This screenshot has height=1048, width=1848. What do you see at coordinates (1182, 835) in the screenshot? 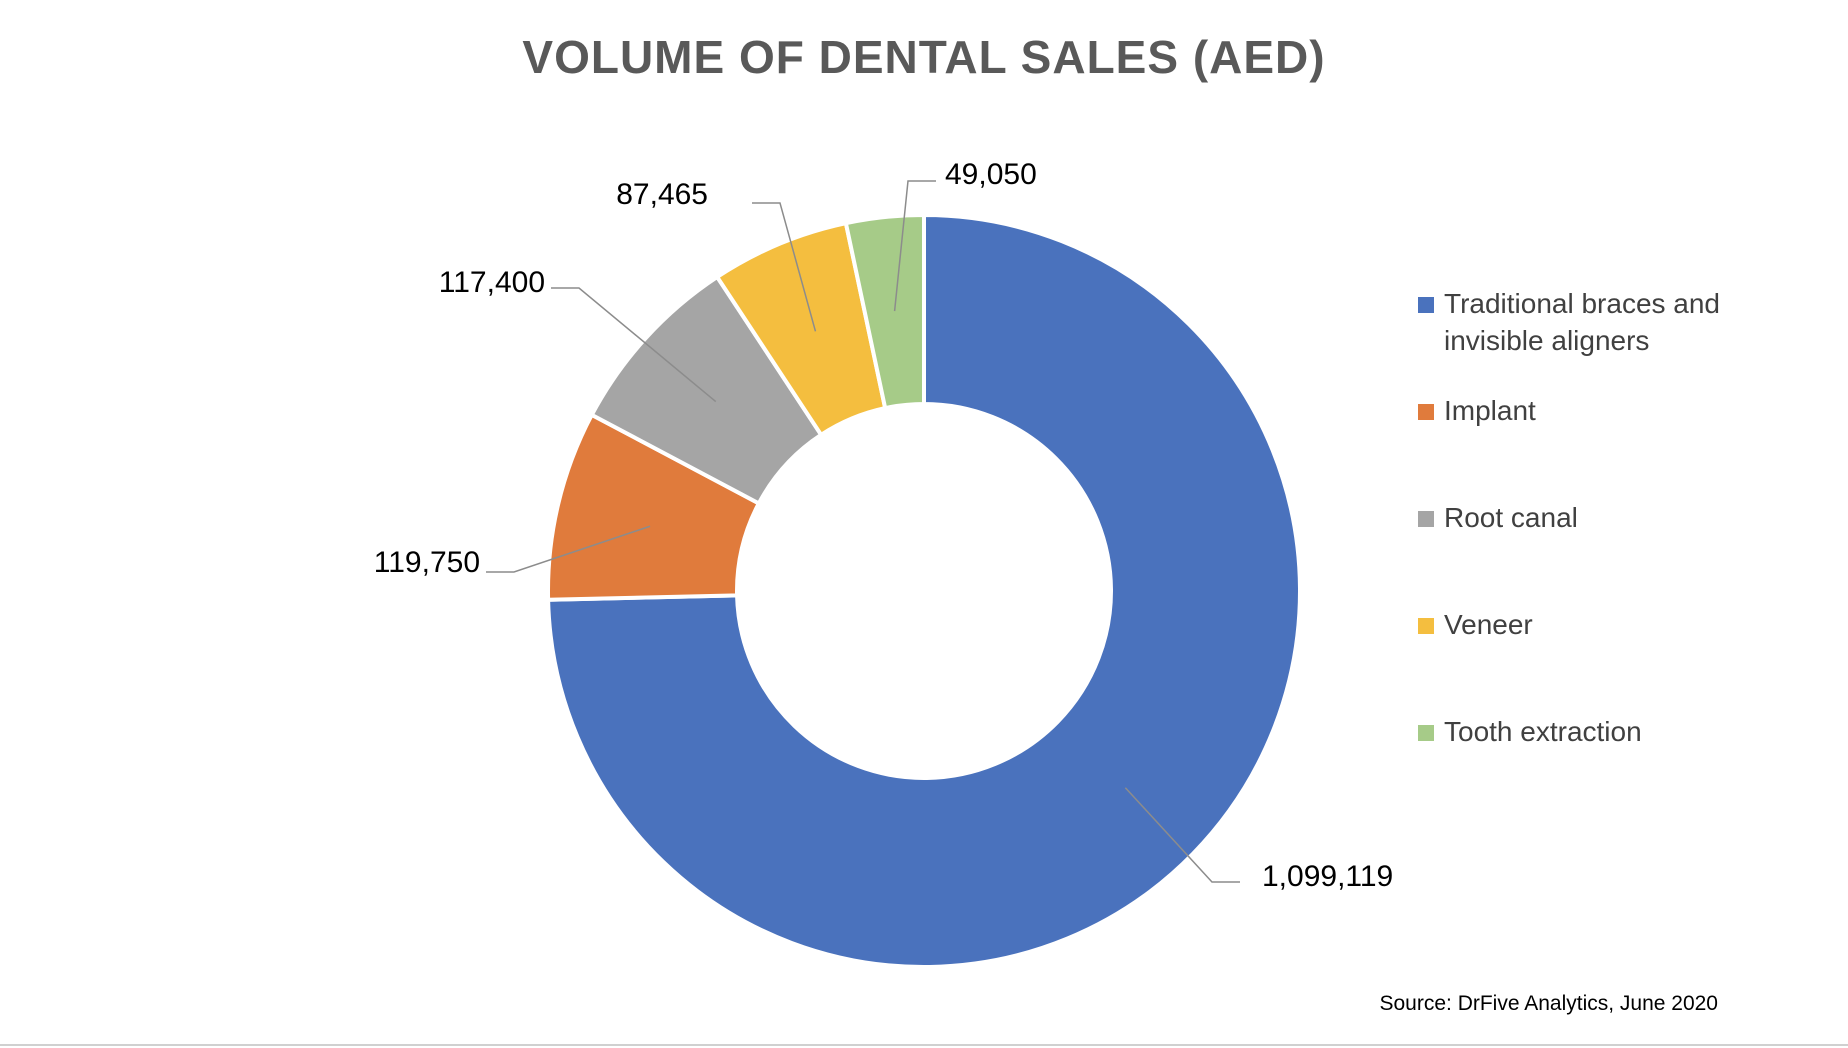
I see `leader-line-traditional-braces-and-invisible-aligners` at bounding box center [1182, 835].